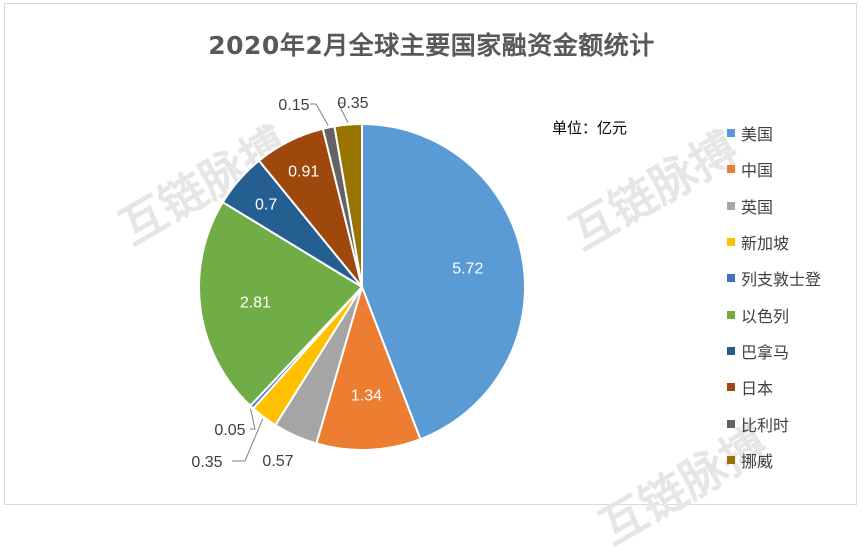 The width and height of the screenshot is (863, 558). I want to click on legend-item: 美国, so click(774, 133).